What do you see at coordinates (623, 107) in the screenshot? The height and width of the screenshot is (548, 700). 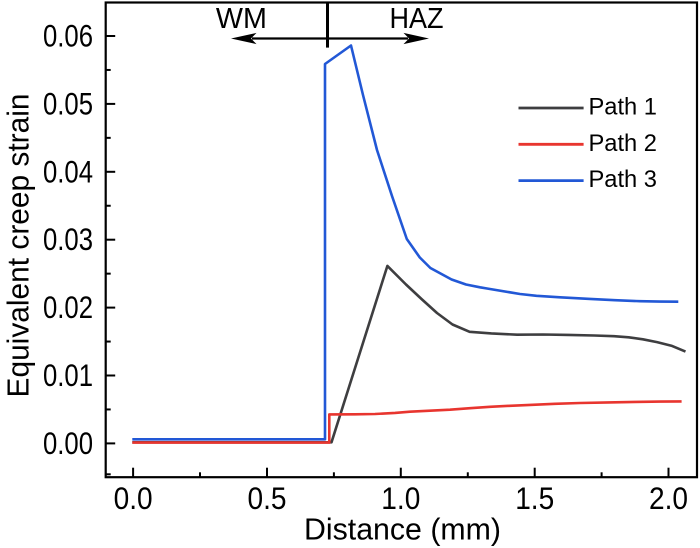 I see `svg-text: Path 1` at bounding box center [623, 107].